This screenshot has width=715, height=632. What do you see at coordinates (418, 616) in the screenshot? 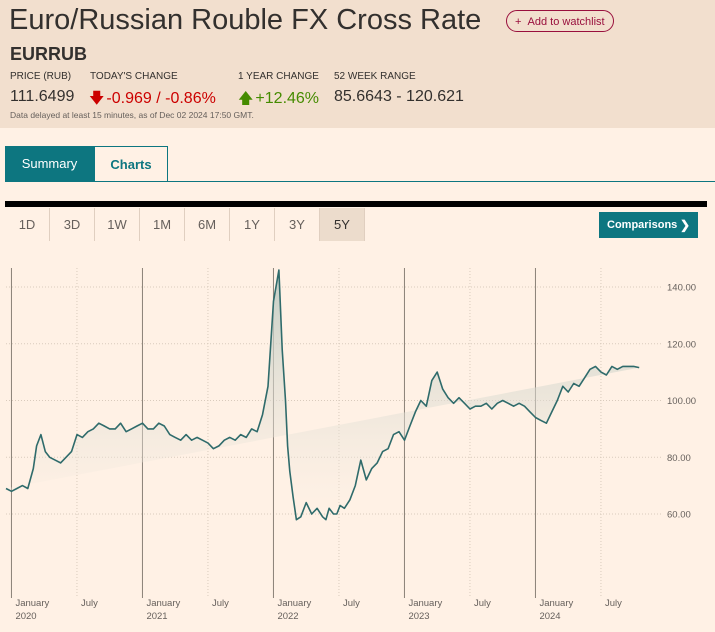
I see `x-year-label: 2023` at bounding box center [418, 616].